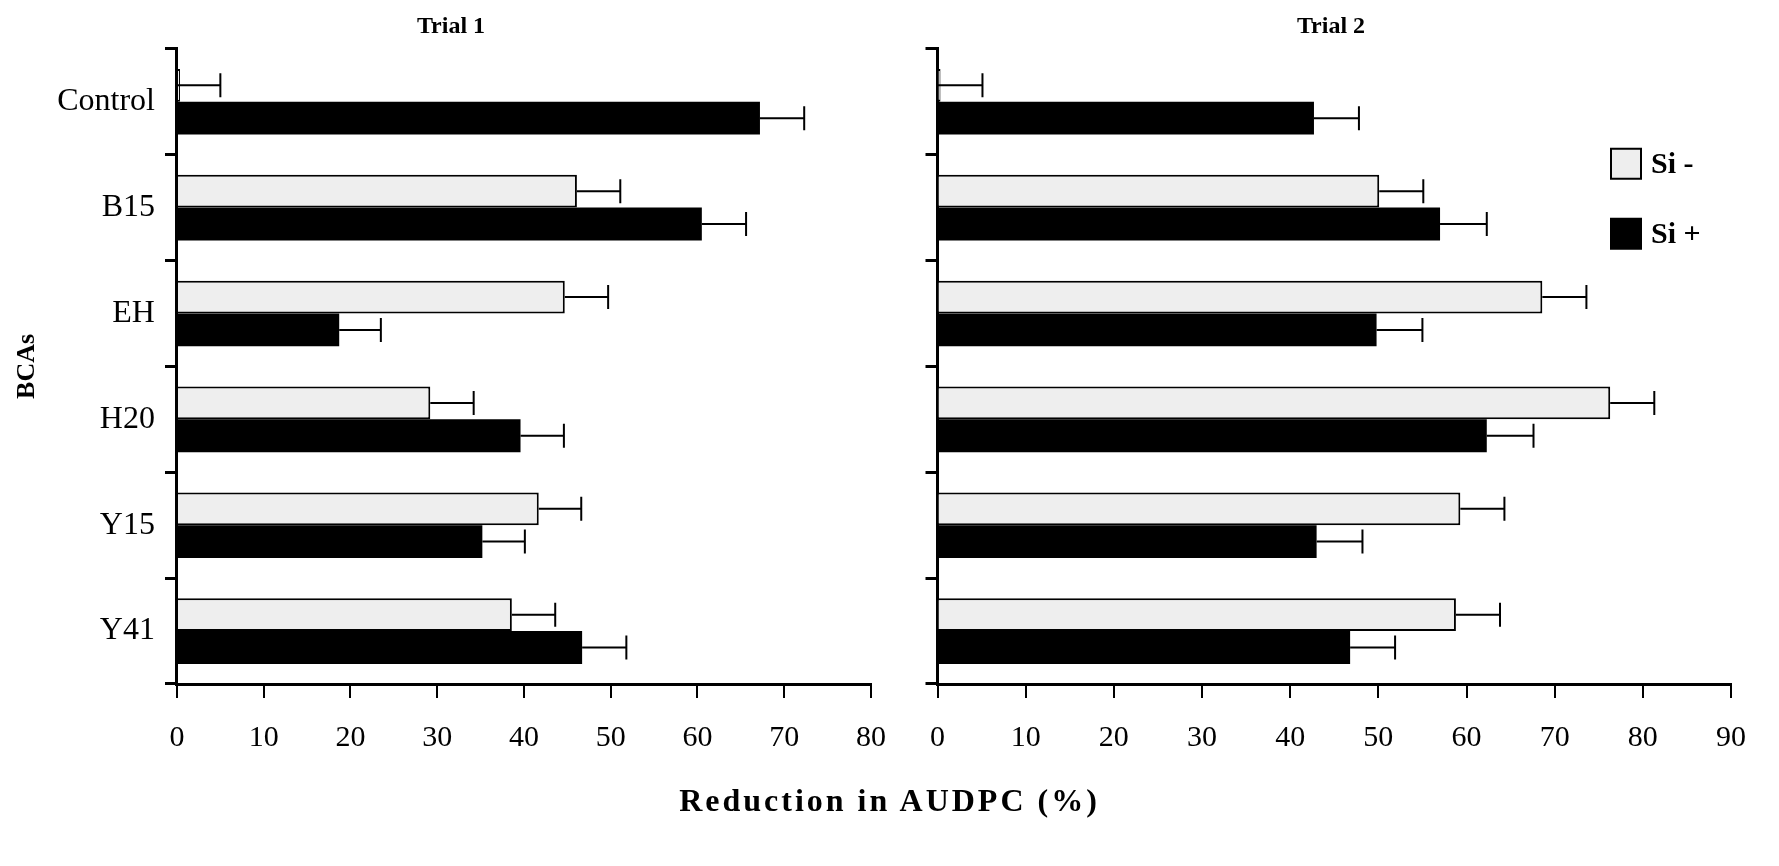  What do you see at coordinates (1676, 232) in the screenshot?
I see `legend-label: Si +` at bounding box center [1676, 232].